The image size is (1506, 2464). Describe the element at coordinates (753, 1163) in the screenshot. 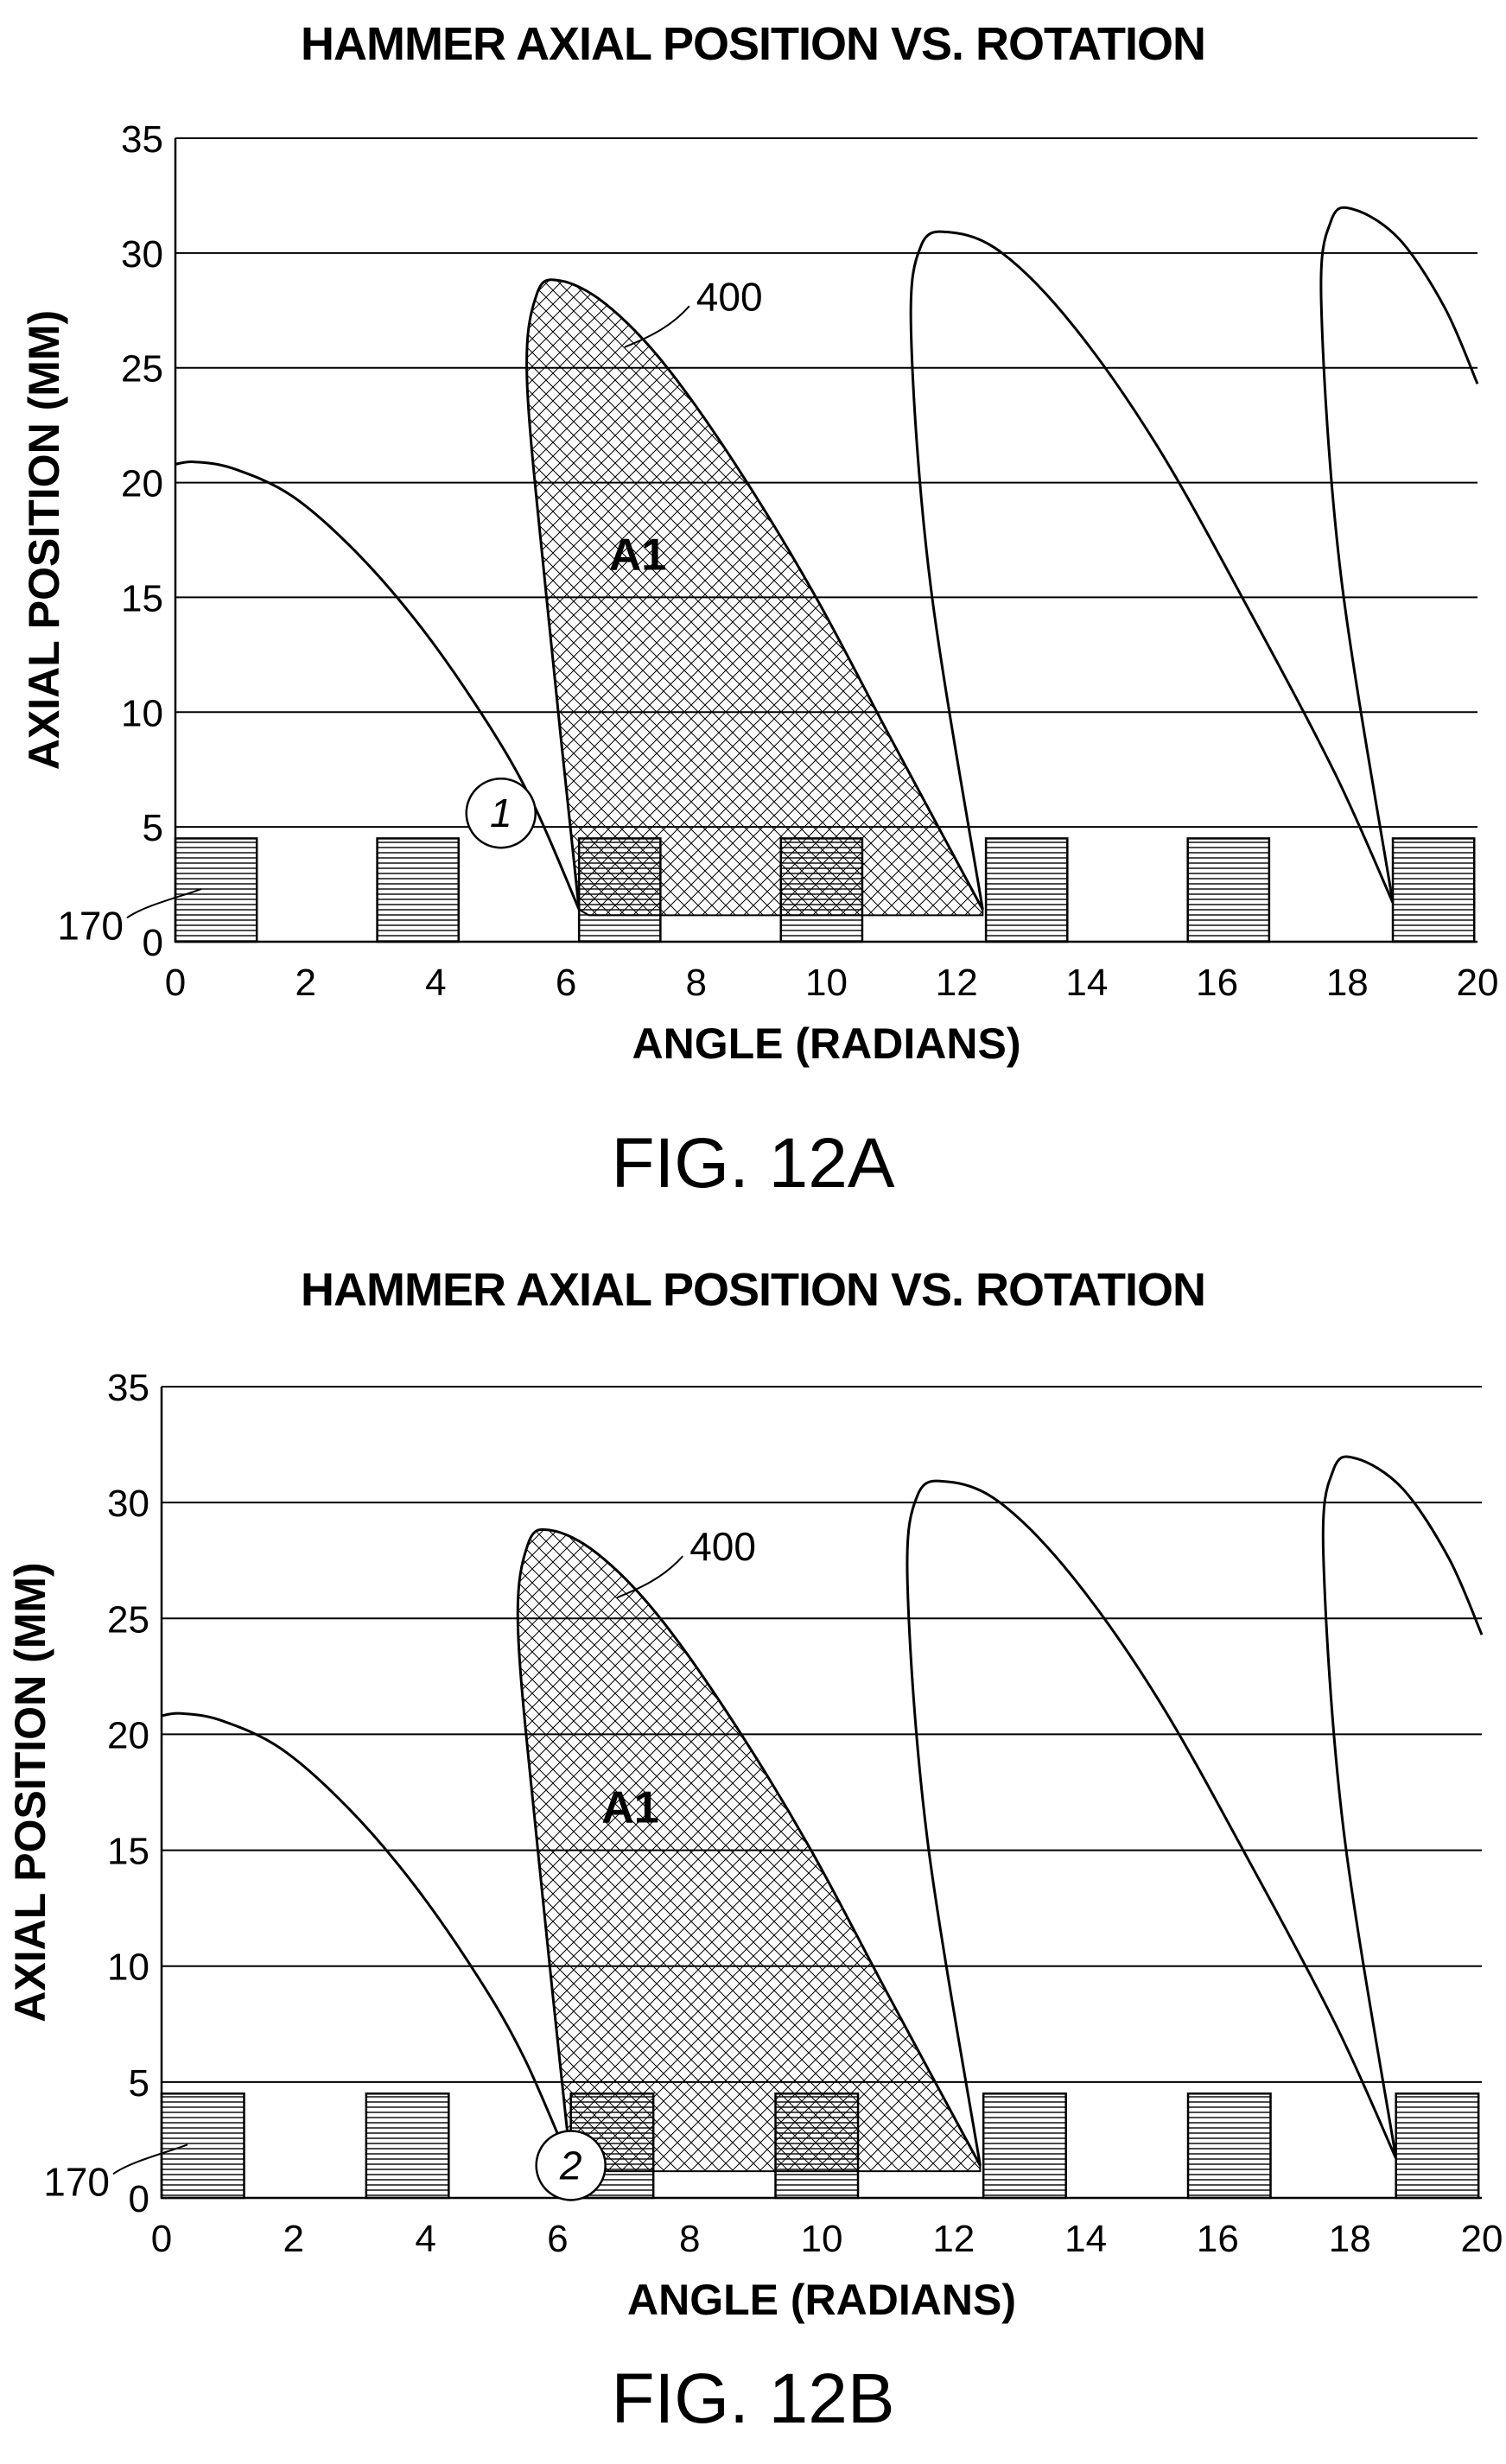

I see `figure-caption: FIG. 12A` at that location.